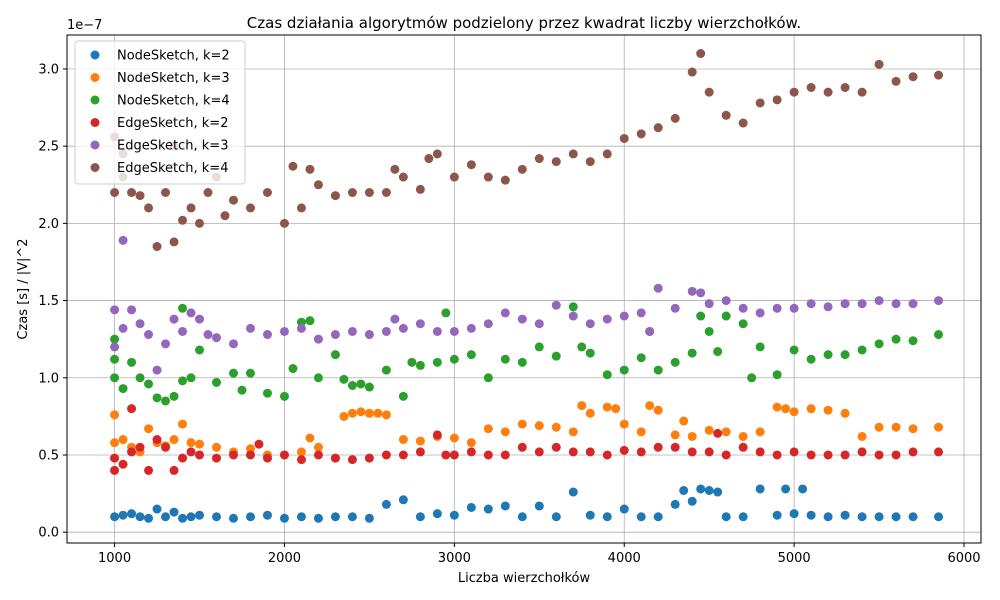 This screenshot has width=1000, height=600. What do you see at coordinates (48, 455) in the screenshot?
I see `y-tick-label: 0.5` at bounding box center [48, 455].